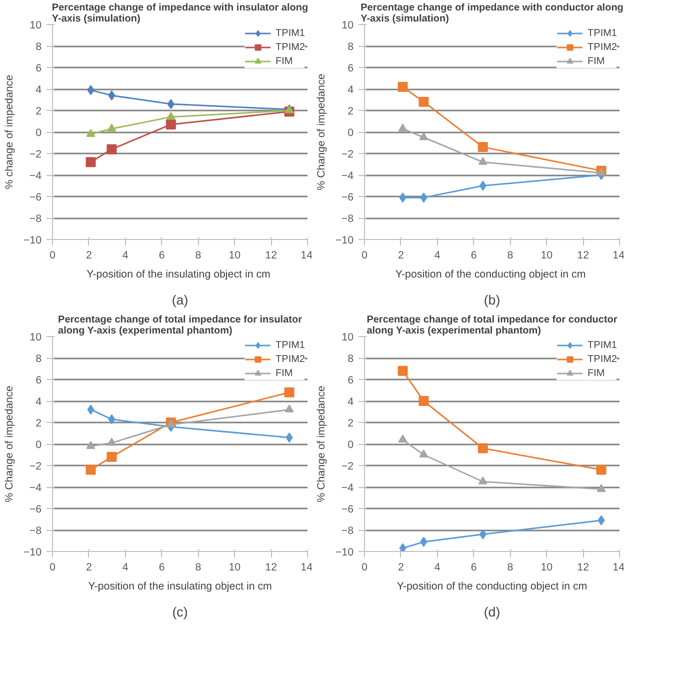 The width and height of the screenshot is (697, 677). I want to click on chart-title: Percentage change of impedance with conductor along Y-axis (simulation), so click(492, 13).